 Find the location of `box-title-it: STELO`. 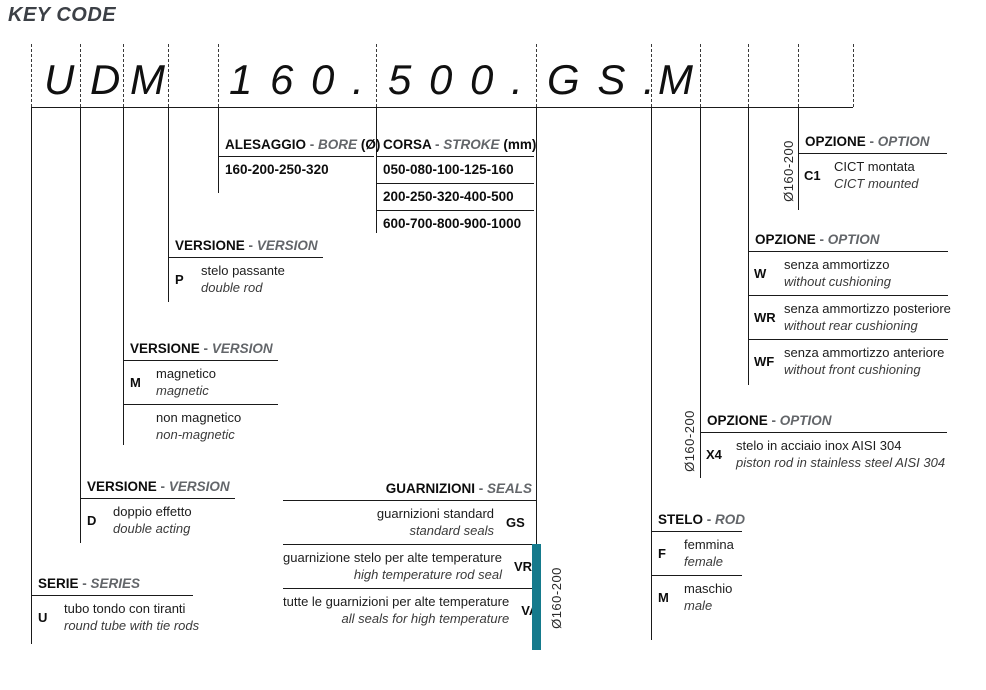

box-title-it: STELO is located at coordinates (681, 519).